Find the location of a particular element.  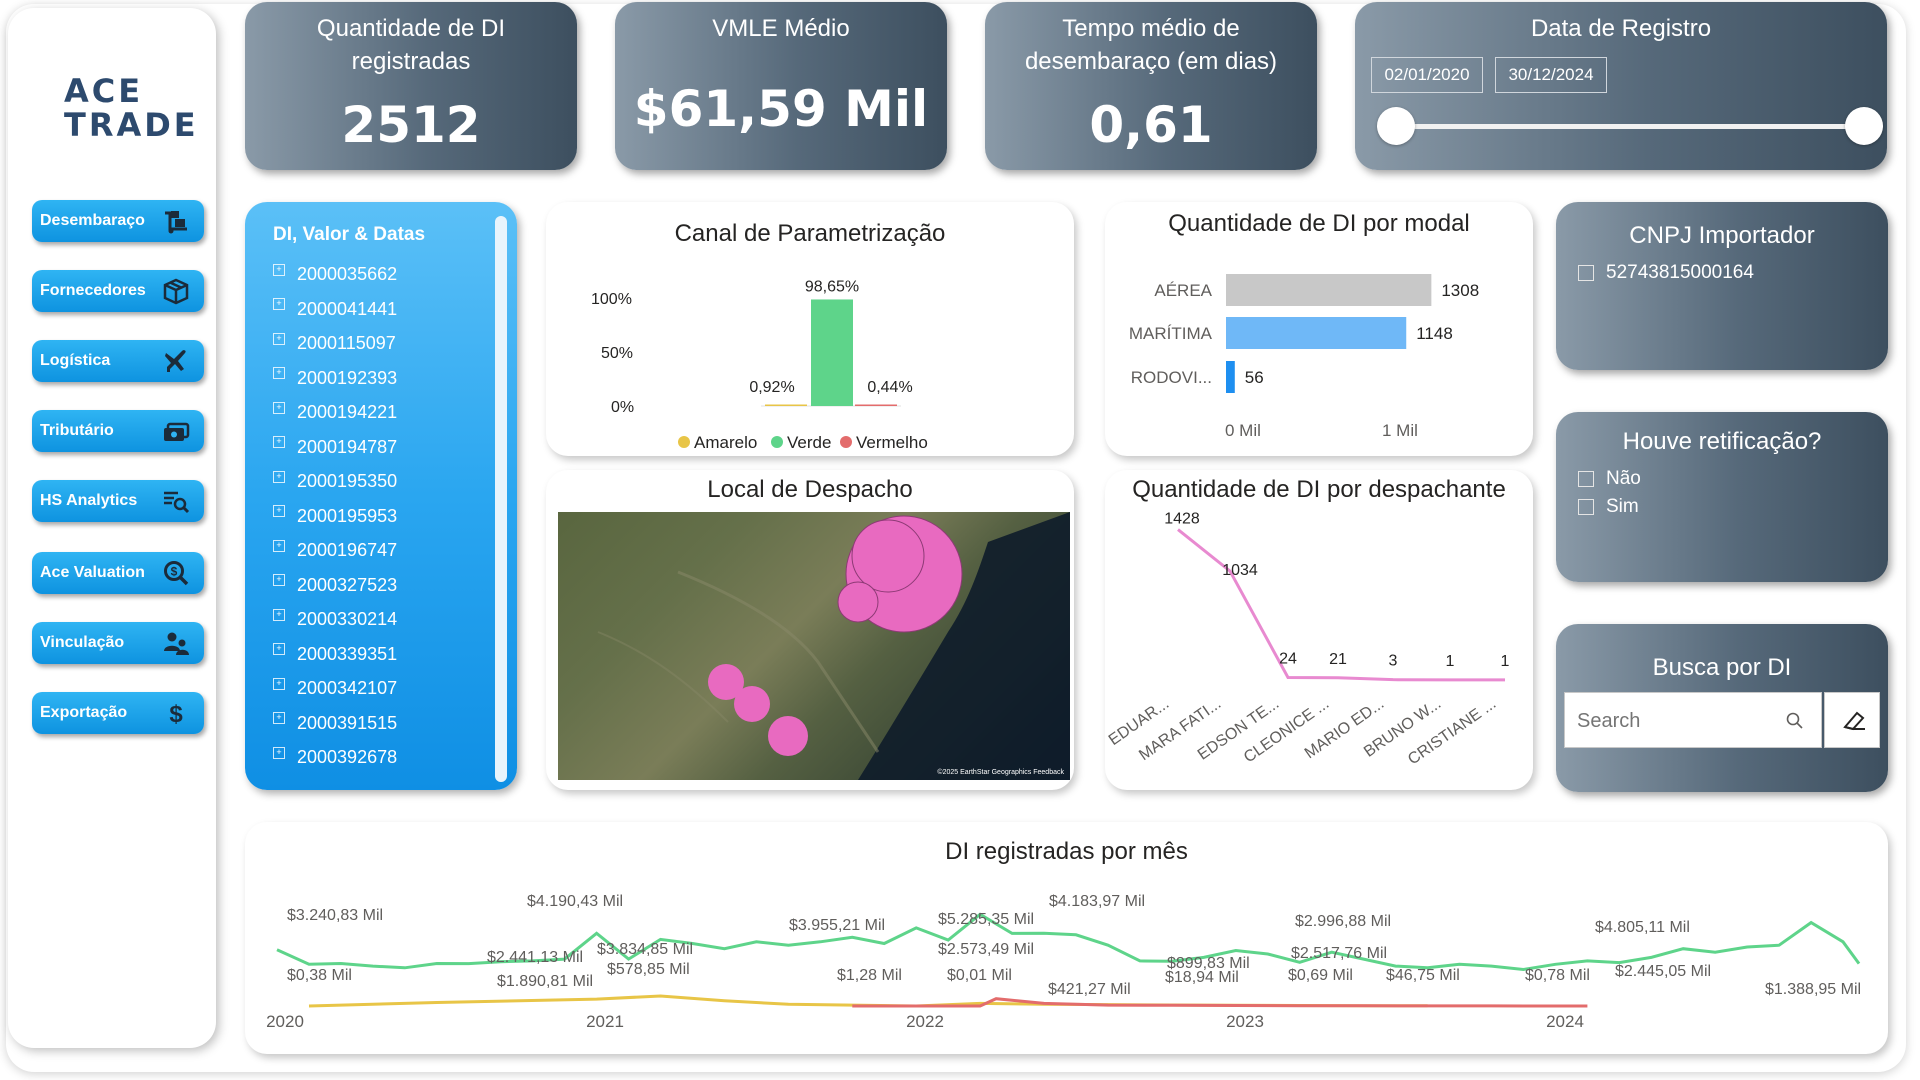

date-range-slicer: Data de Registro 02/01/2020 30/12/2024 is located at coordinates (1621, 86).